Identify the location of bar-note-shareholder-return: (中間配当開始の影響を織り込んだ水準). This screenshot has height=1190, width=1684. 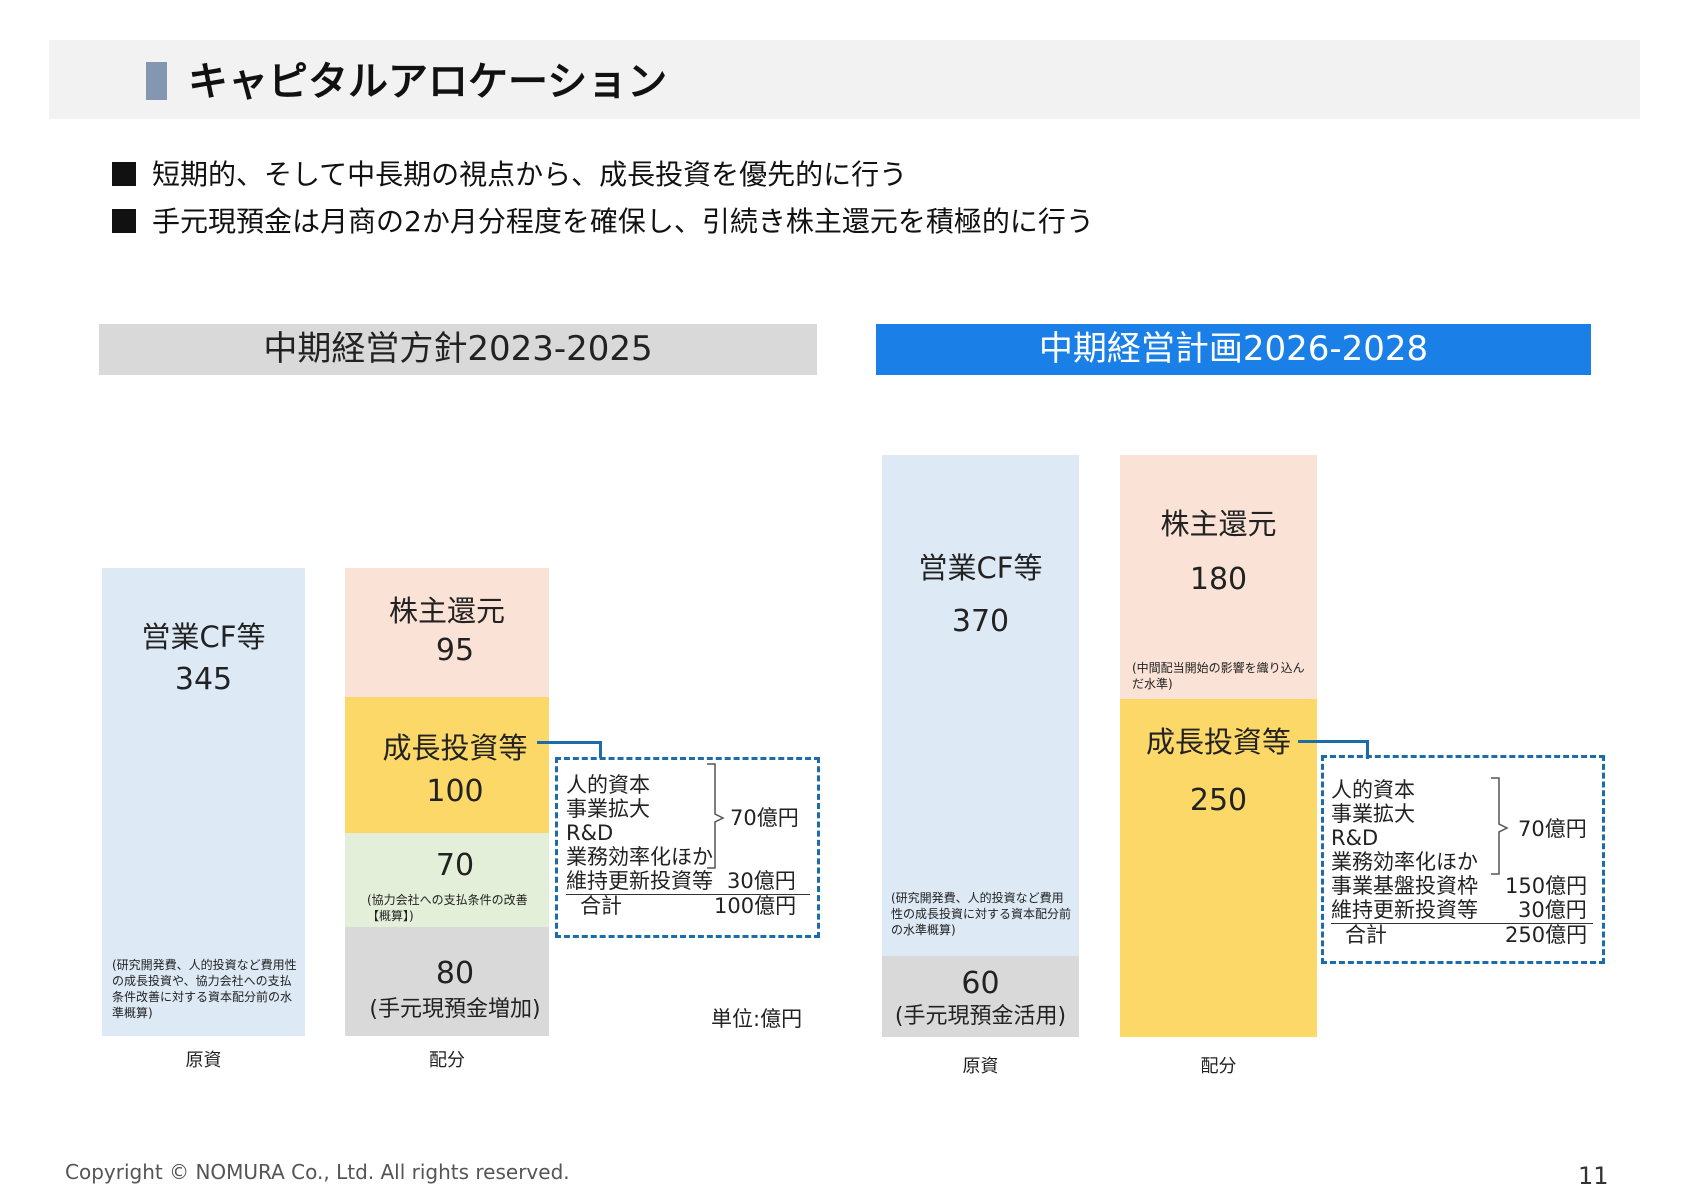
(1218, 676).